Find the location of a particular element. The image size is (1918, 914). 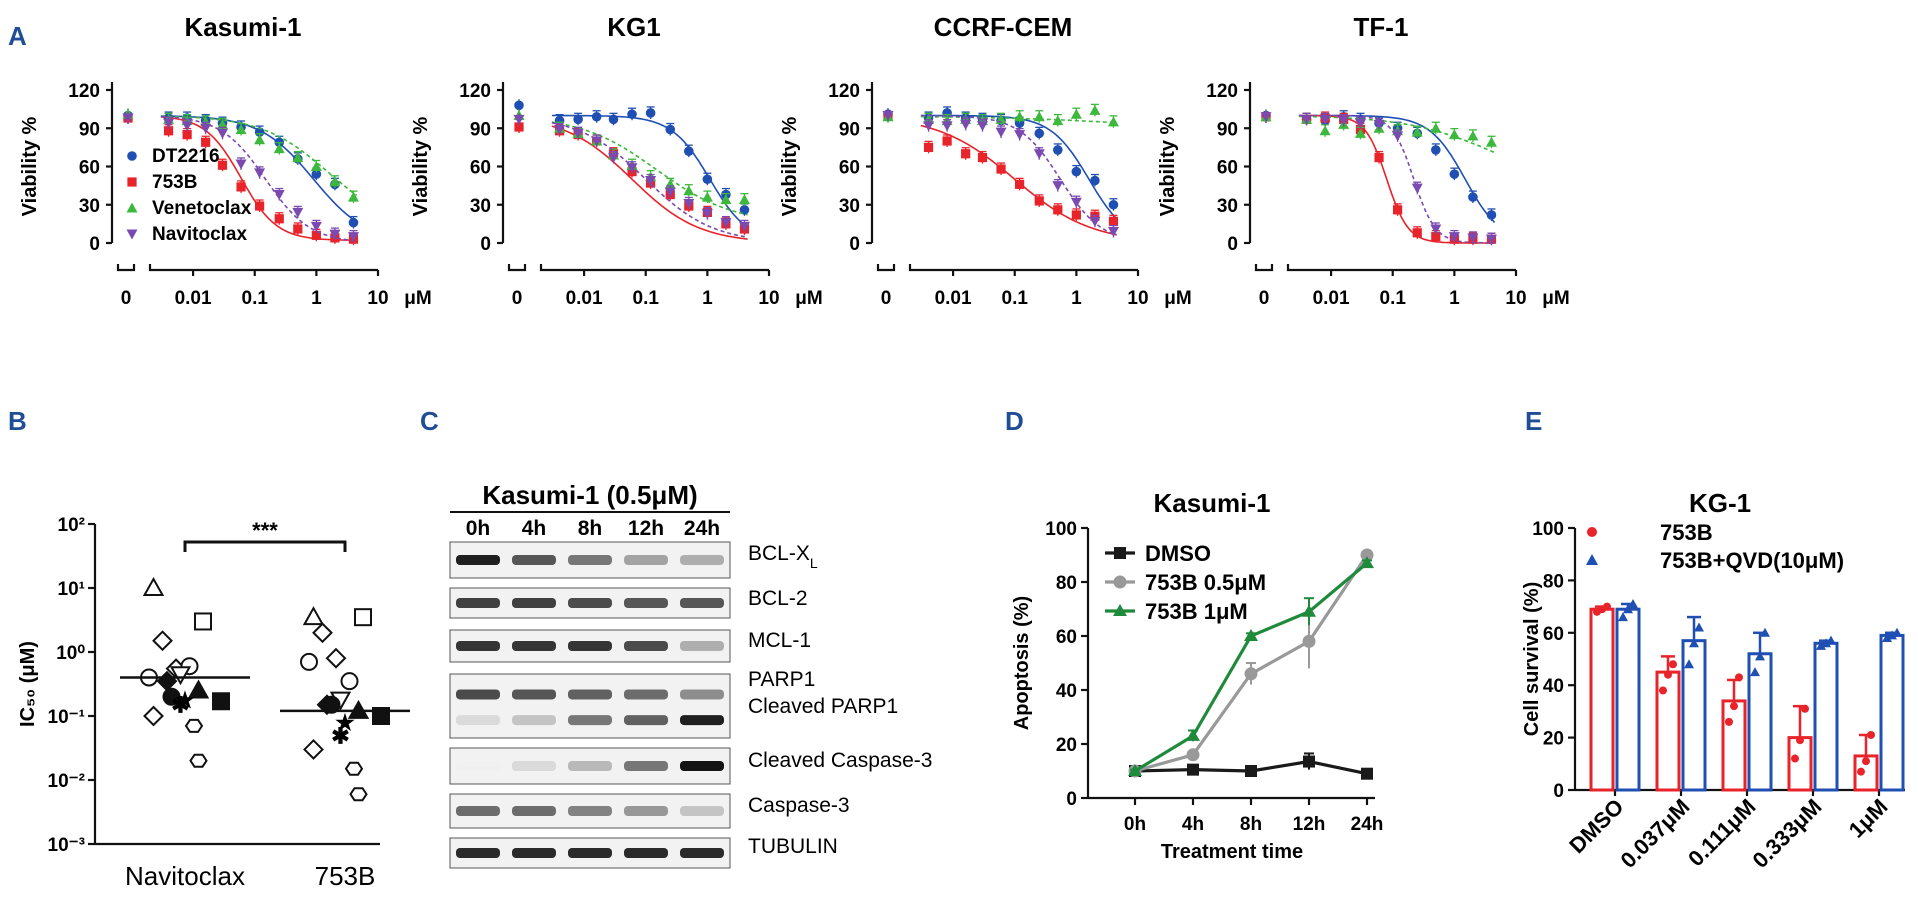

legend-label: 753B is located at coordinates (174, 182).